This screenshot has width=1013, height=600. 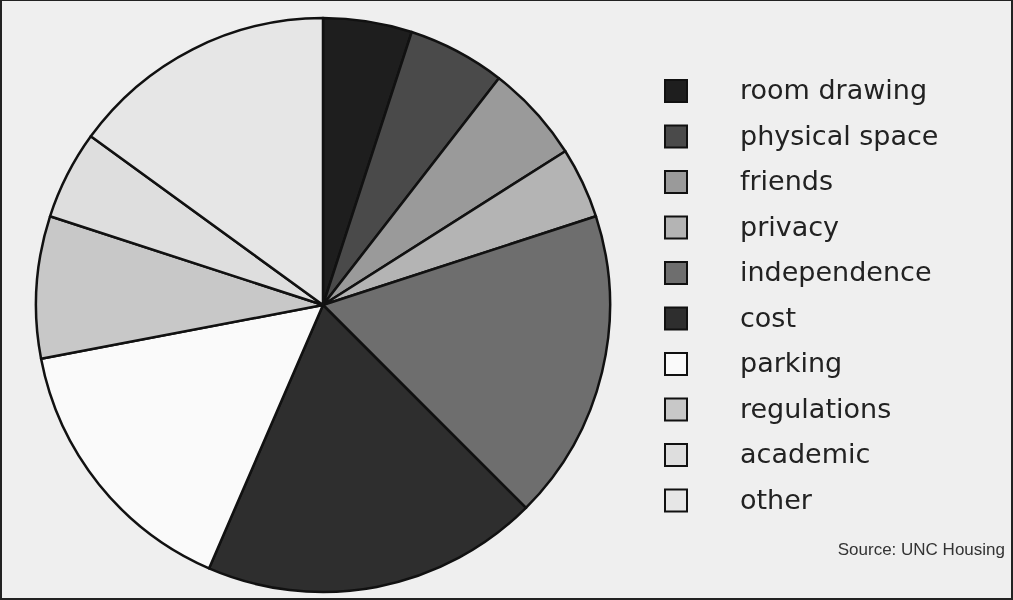 What do you see at coordinates (839, 135) in the screenshot?
I see `legend-label: physical space` at bounding box center [839, 135].